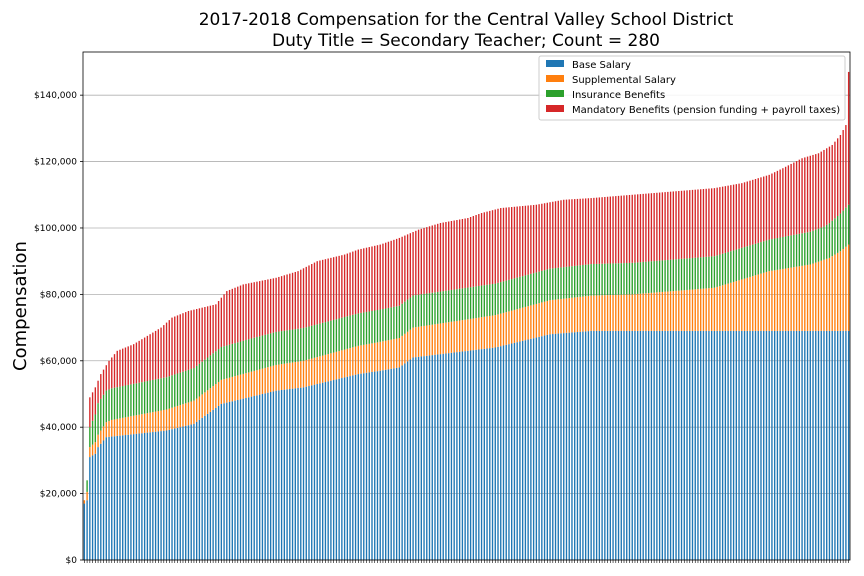  Describe the element at coordinates (547, 447) in the screenshot. I see `bar-169-base-salary` at that location.